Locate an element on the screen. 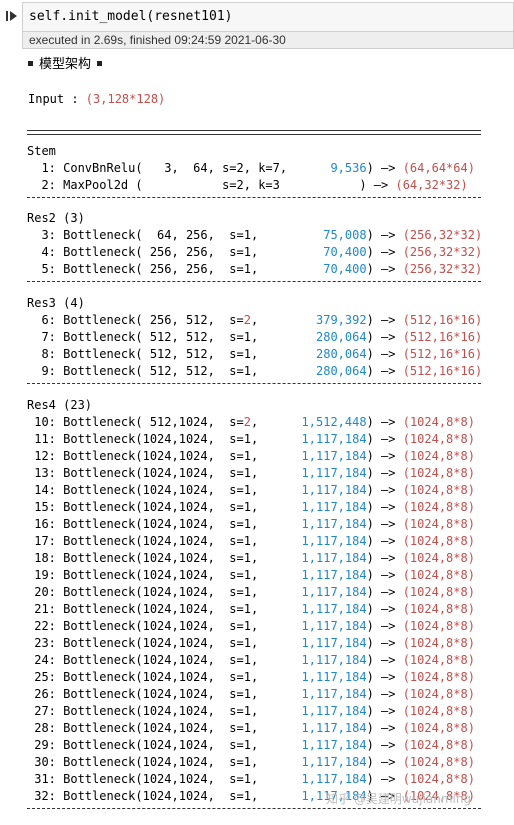  layer-index: 31: is located at coordinates (45, 779).